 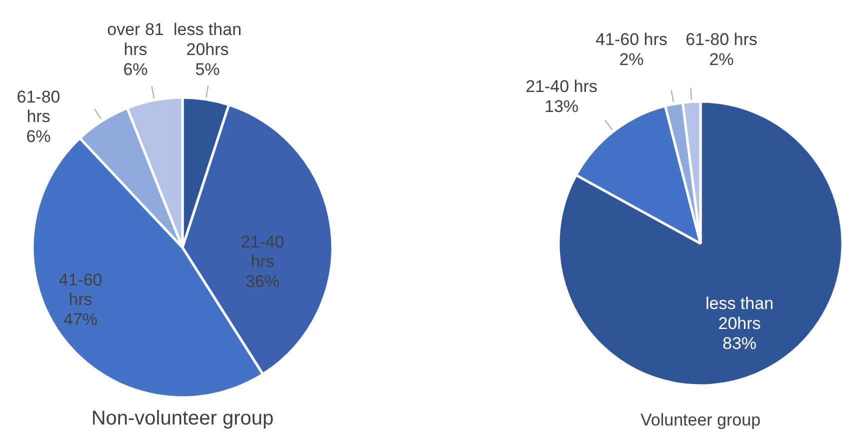 I want to click on slice-label: over 81 hrs, so click(x=135, y=39).